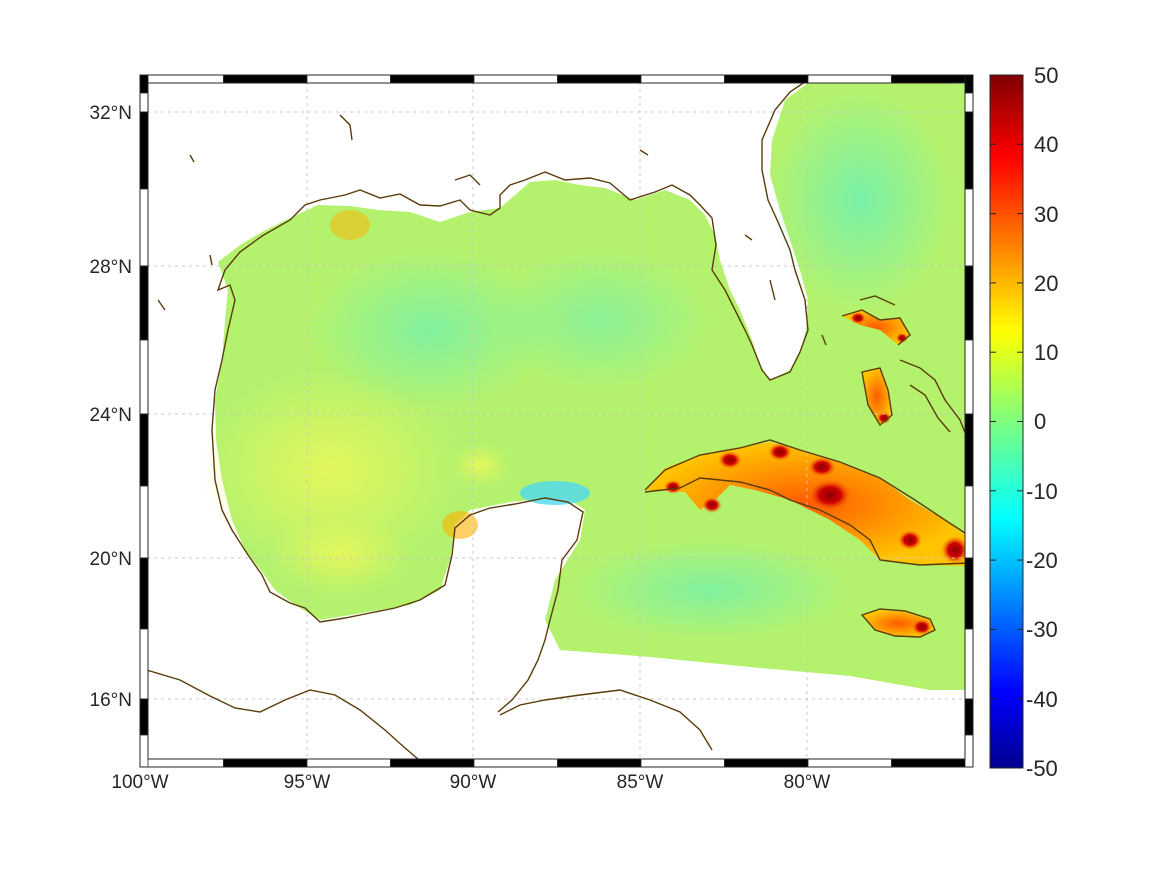 The image size is (1167, 875). What do you see at coordinates (399, 596) in the screenshot?
I see `coastline-mexico` at bounding box center [399, 596].